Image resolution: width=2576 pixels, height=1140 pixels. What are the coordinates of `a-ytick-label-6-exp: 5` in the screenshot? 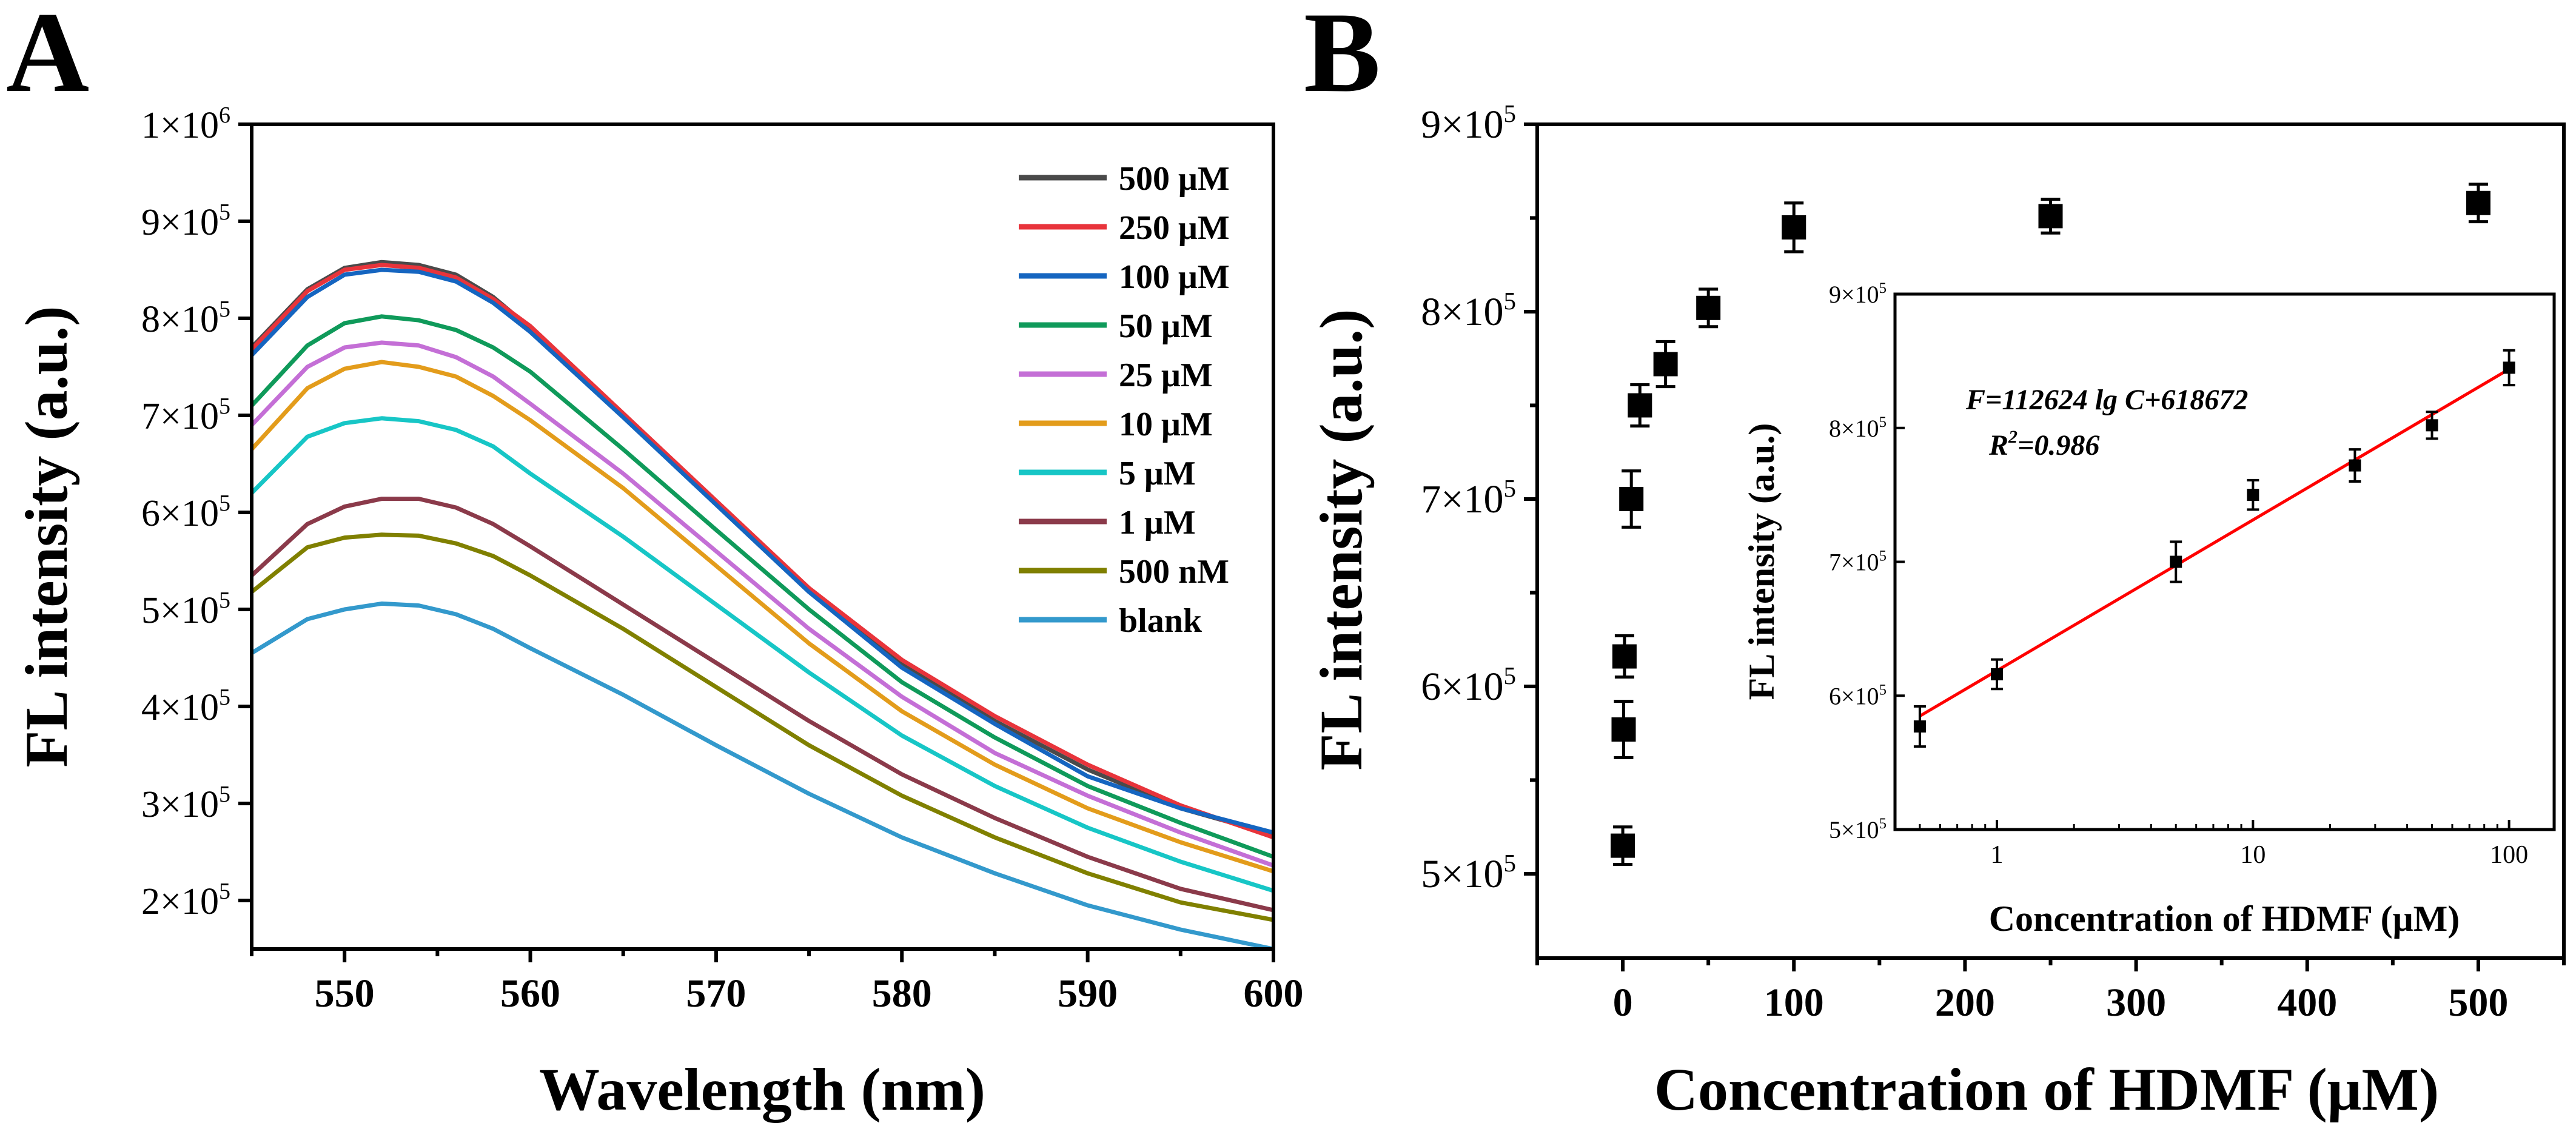 It's located at (224, 309).